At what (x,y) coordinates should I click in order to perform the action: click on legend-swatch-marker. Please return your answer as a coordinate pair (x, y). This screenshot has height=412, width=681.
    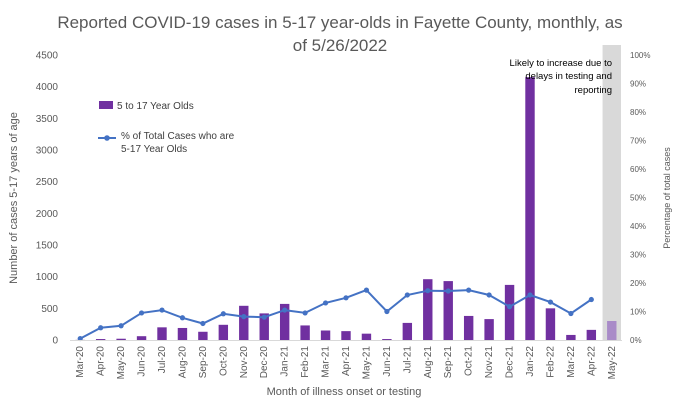
    Looking at the image, I should click on (107, 138).